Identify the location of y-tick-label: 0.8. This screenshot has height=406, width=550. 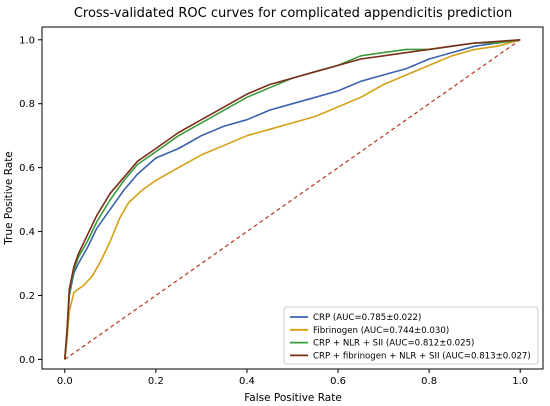
(27, 104).